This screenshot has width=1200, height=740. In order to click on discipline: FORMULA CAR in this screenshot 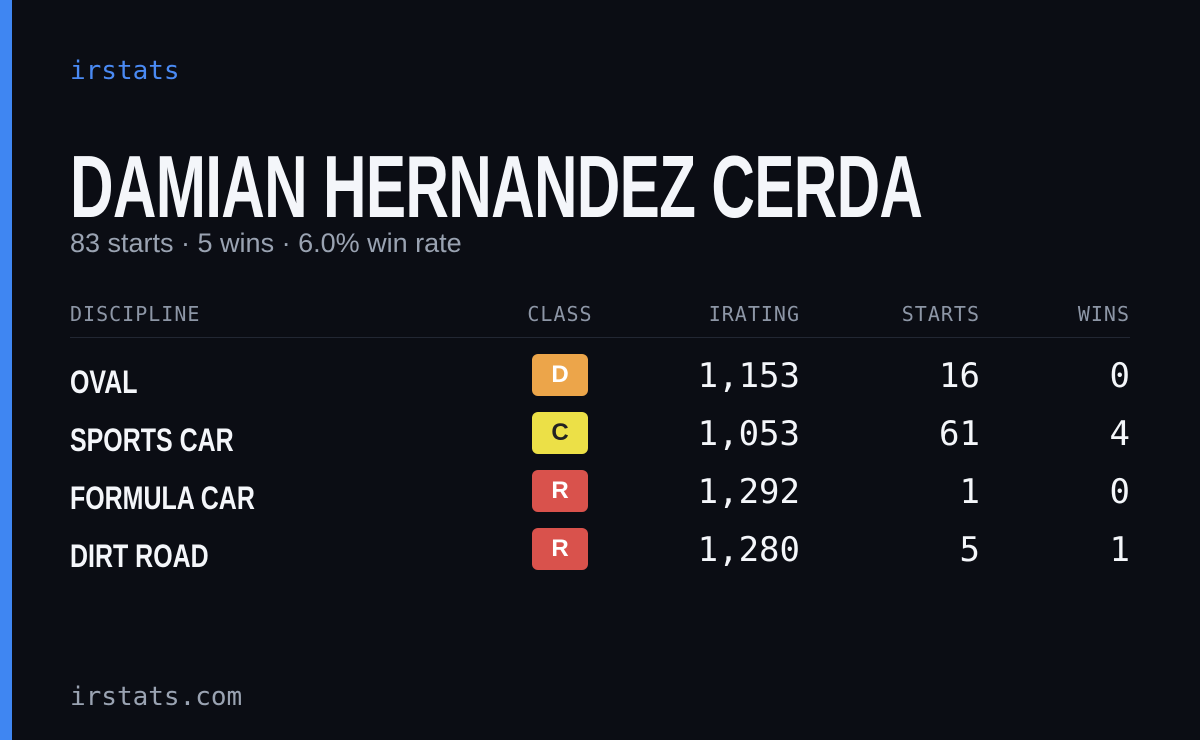, I will do `click(162, 498)`.